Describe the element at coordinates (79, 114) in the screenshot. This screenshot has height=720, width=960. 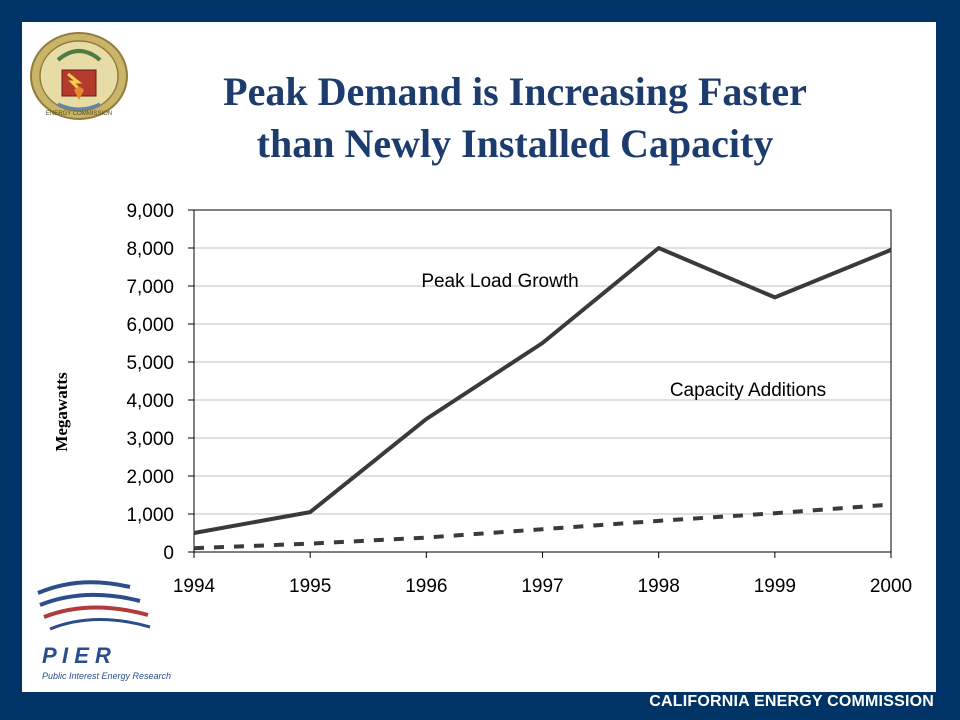
I see `seal-text: ENERGY COMMISSION` at that location.